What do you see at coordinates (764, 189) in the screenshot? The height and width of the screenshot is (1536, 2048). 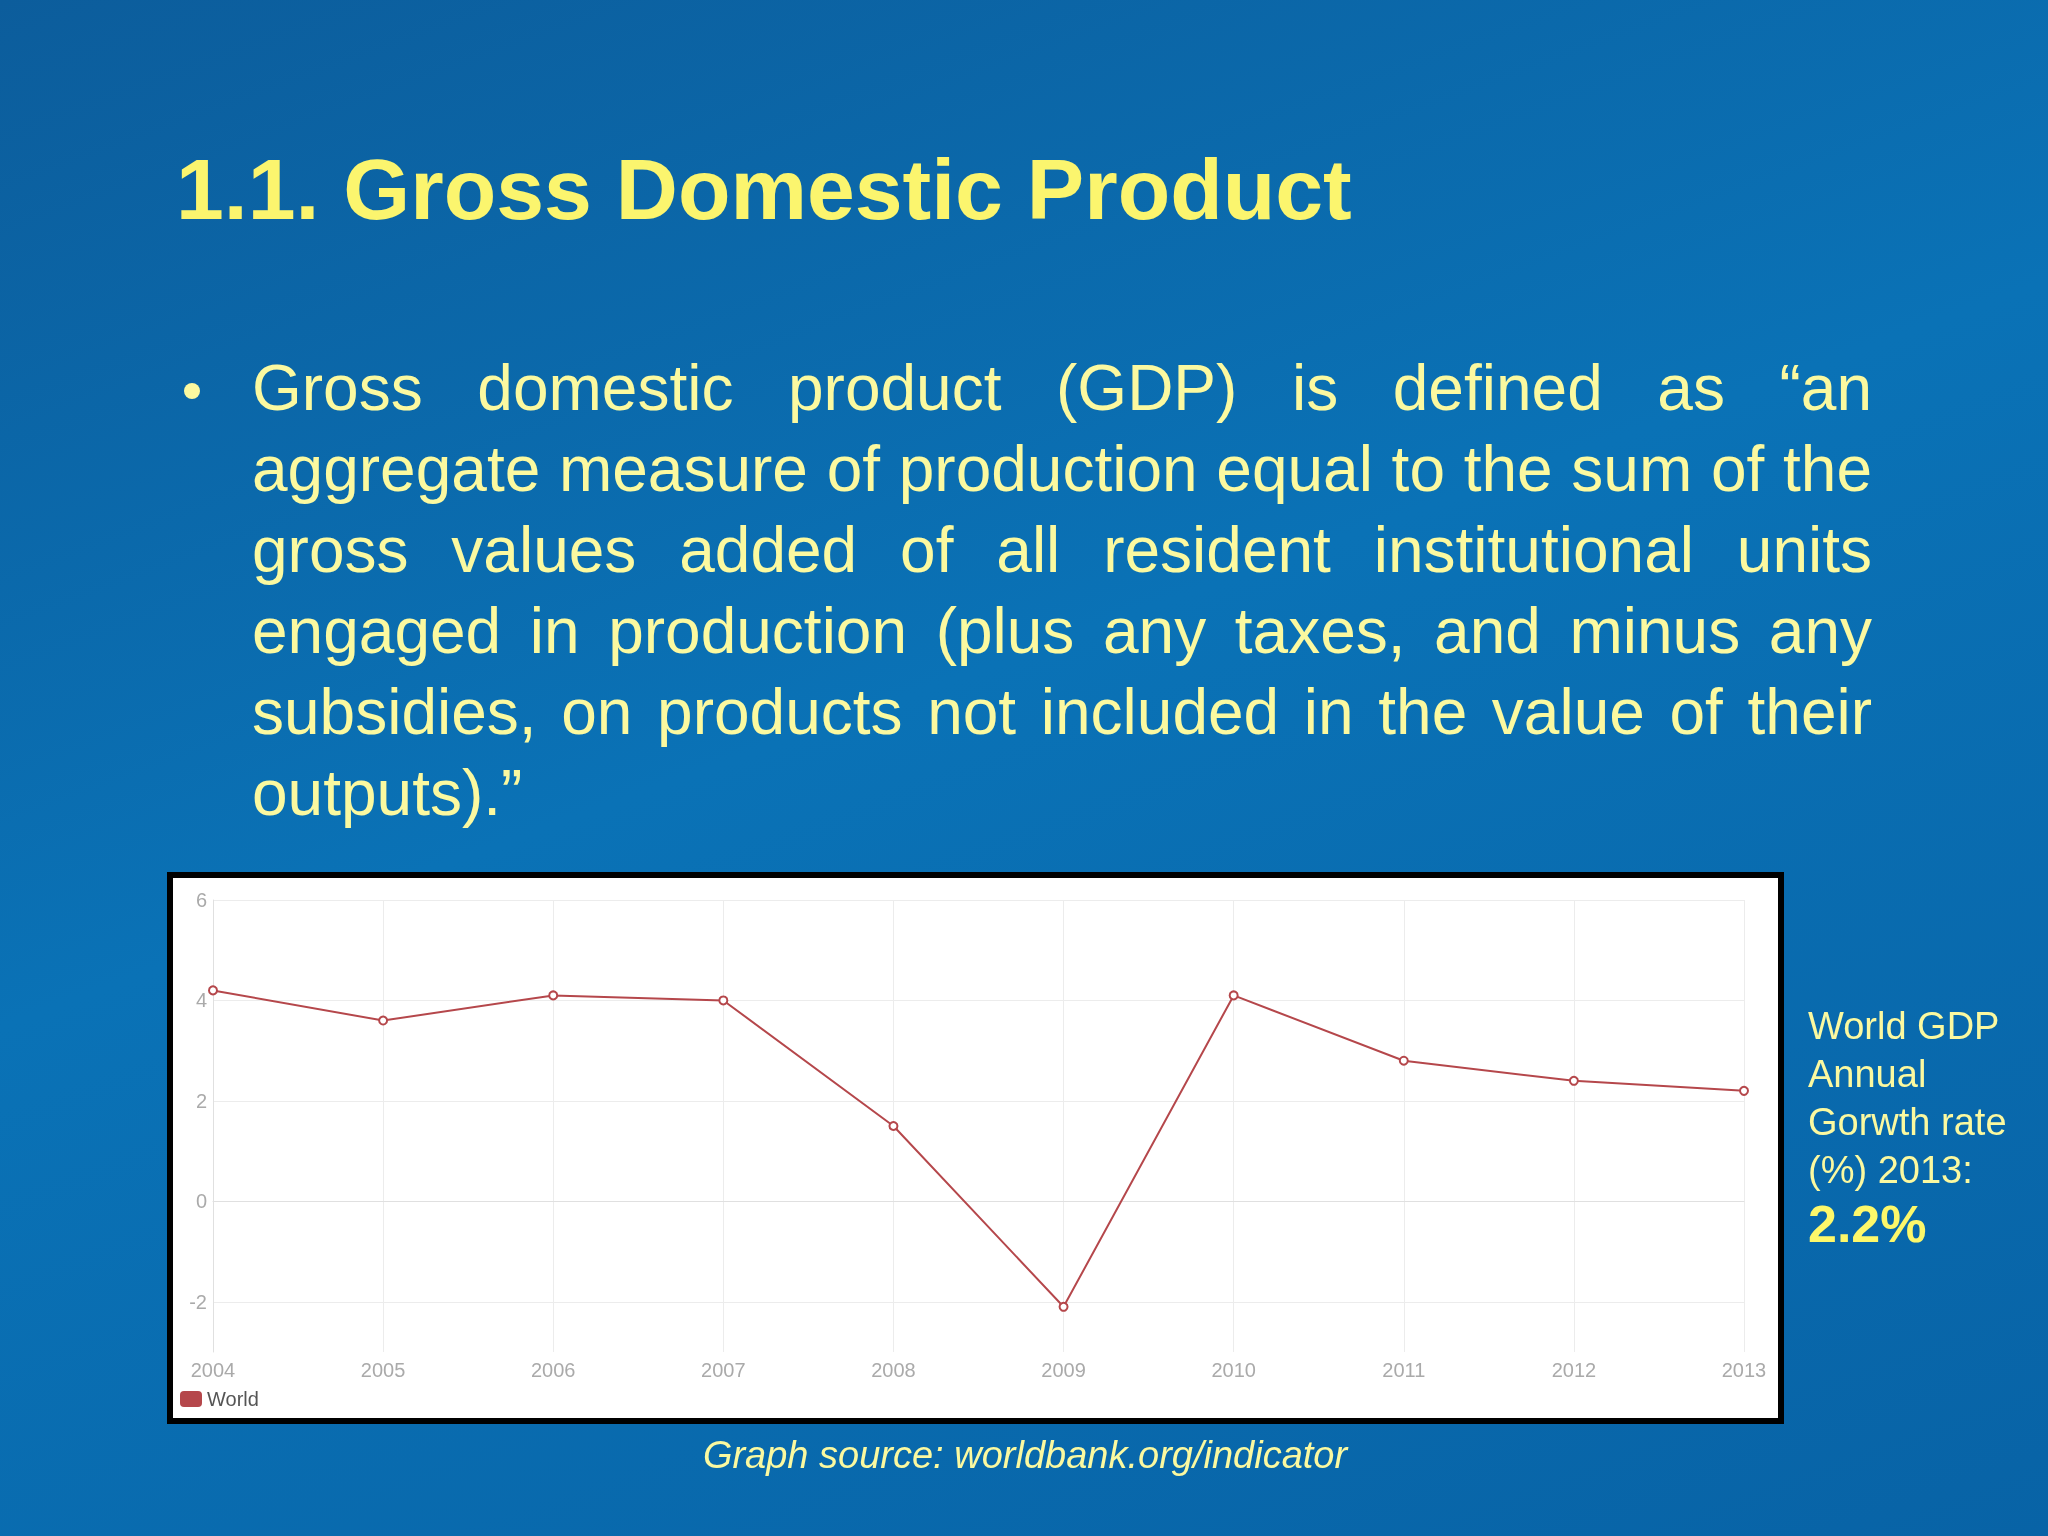 I see `chart-title: 1.1. Gross Domestic Product` at bounding box center [764, 189].